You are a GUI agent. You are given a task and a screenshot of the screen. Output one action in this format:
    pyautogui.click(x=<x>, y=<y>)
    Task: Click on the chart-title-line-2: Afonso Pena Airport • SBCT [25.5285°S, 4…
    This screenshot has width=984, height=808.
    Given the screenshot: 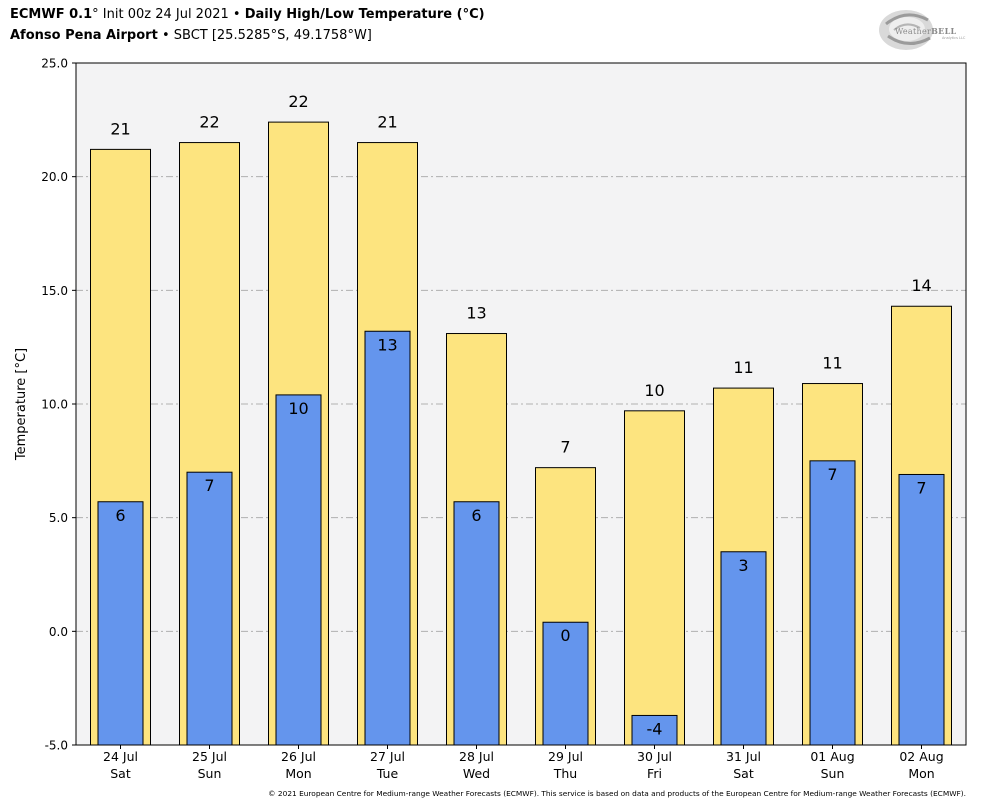 What is the action you would take?
    pyautogui.click(x=191, y=35)
    